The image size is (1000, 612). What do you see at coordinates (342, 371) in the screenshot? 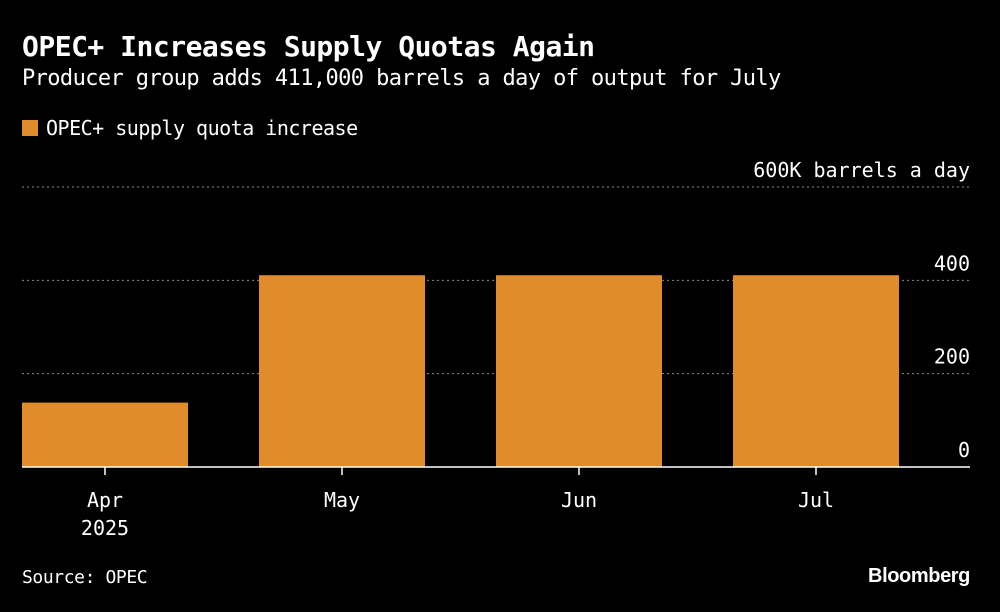
I see `bar-may` at bounding box center [342, 371].